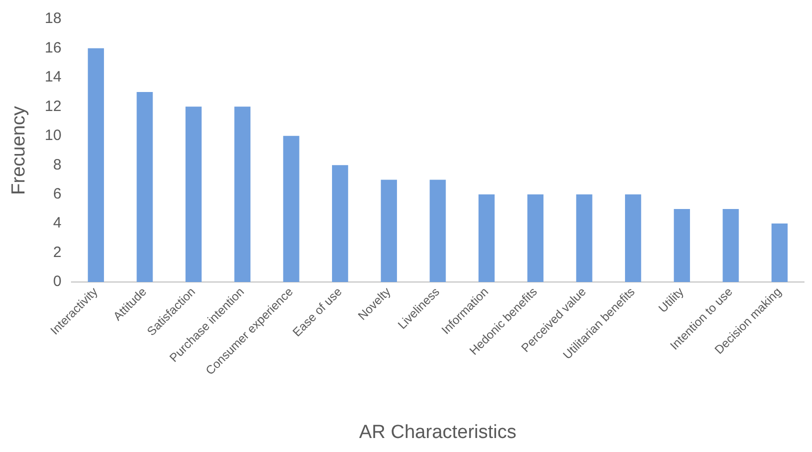 This screenshot has height=452, width=812. I want to click on y-tick-label: 6, so click(57, 193).